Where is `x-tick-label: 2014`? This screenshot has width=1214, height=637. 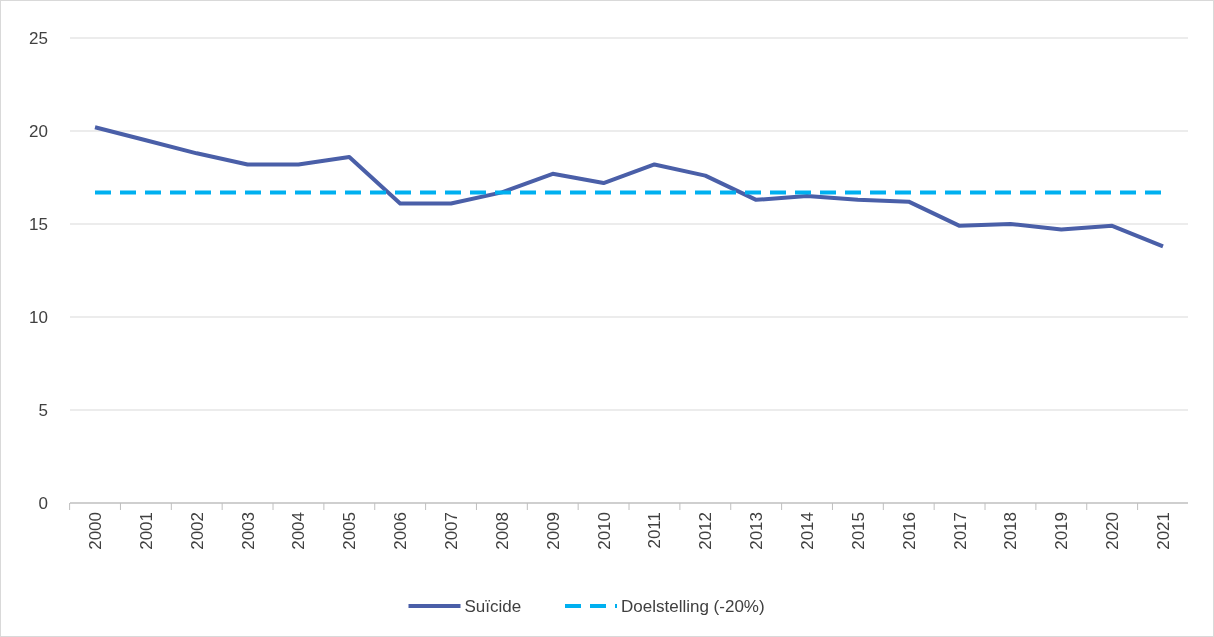 x-tick-label: 2014 is located at coordinates (807, 531).